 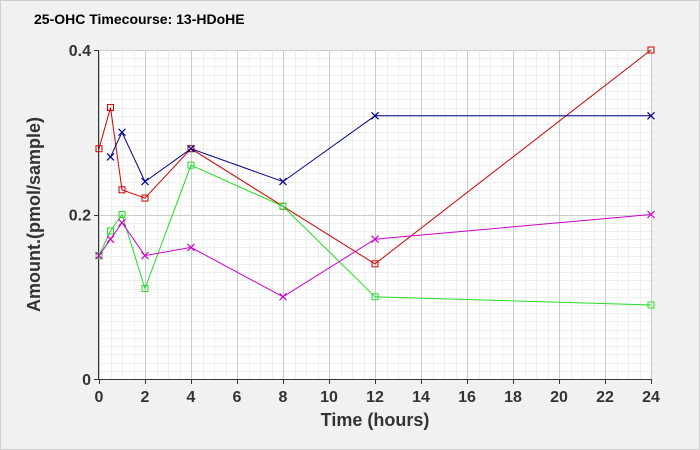 I want to click on y-axis-title: Amount.(pmol/sample), so click(x=34, y=214).